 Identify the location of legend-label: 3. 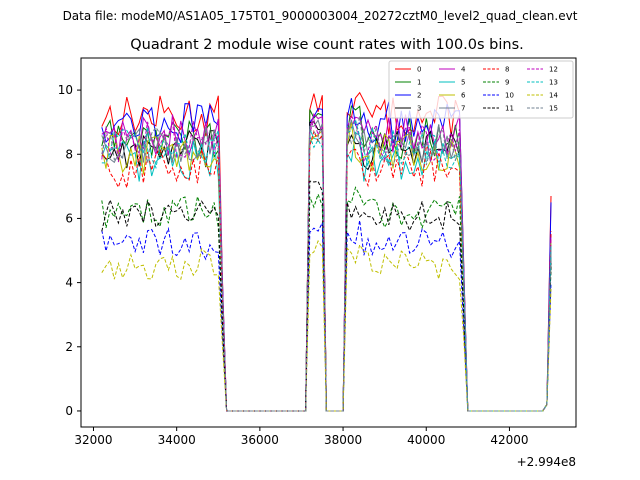
(419, 109).